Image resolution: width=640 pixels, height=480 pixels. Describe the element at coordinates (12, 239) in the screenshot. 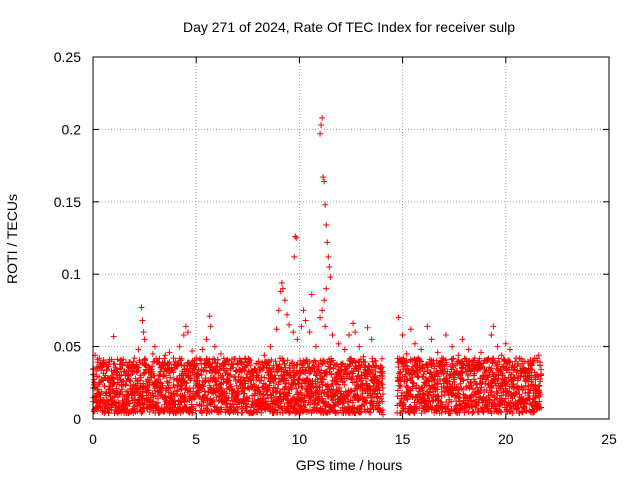

I see `y-axis-label: ROTI / TECUs` at that location.